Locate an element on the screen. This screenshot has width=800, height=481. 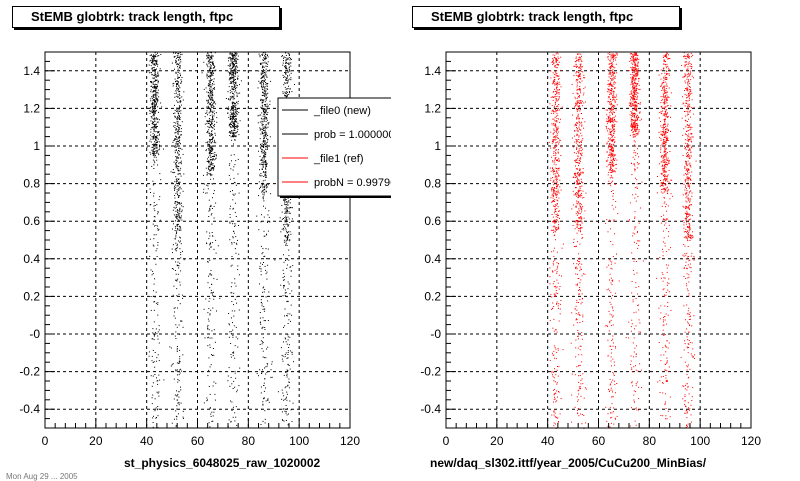
x-tick-label: 120 is located at coordinates (350, 441).